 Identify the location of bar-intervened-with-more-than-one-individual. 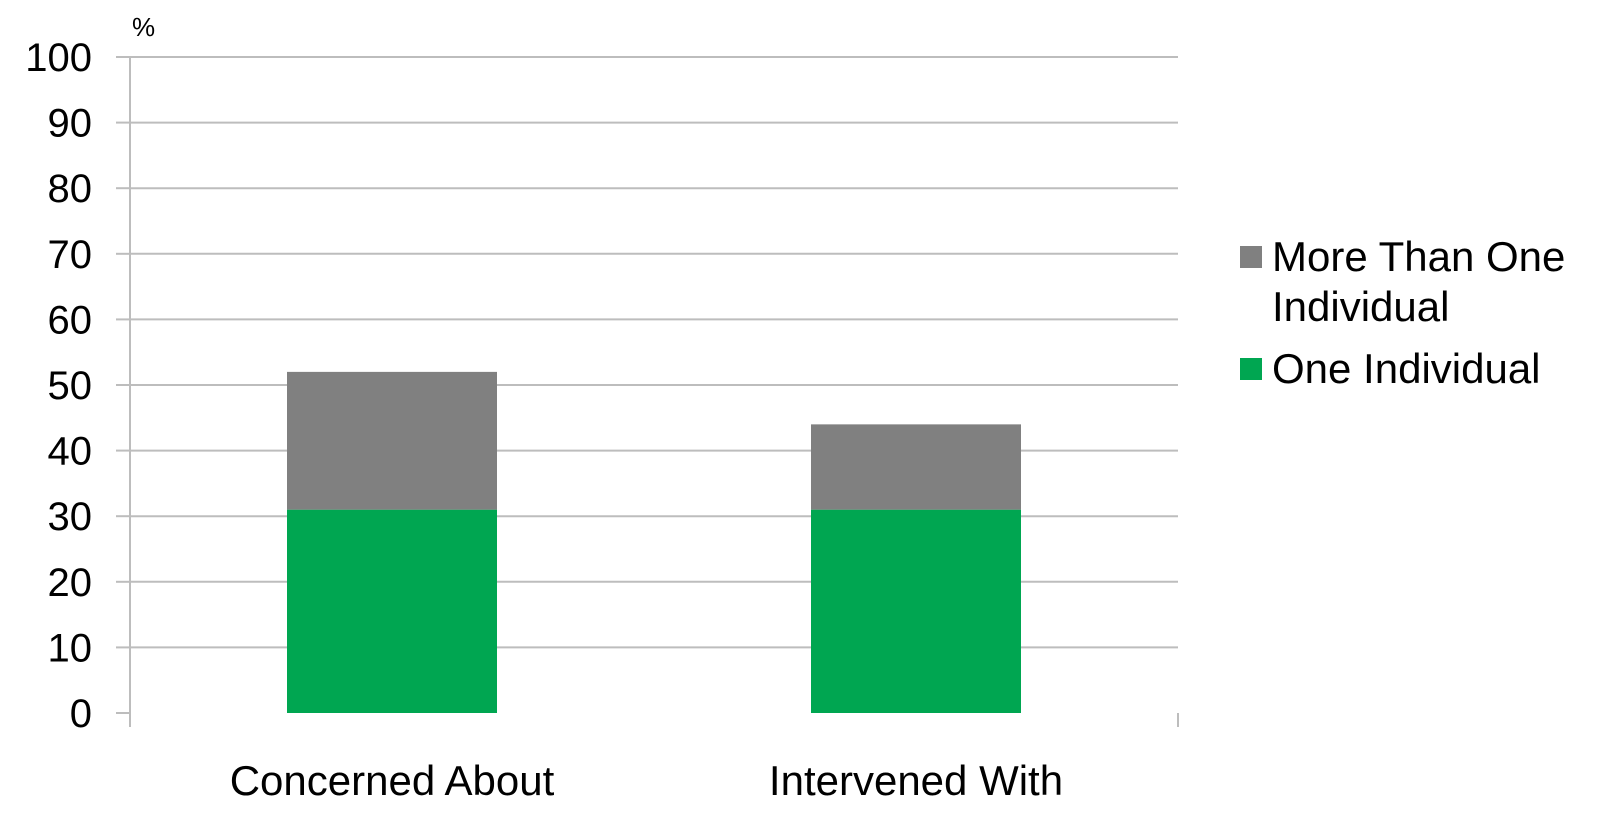
(916, 467).